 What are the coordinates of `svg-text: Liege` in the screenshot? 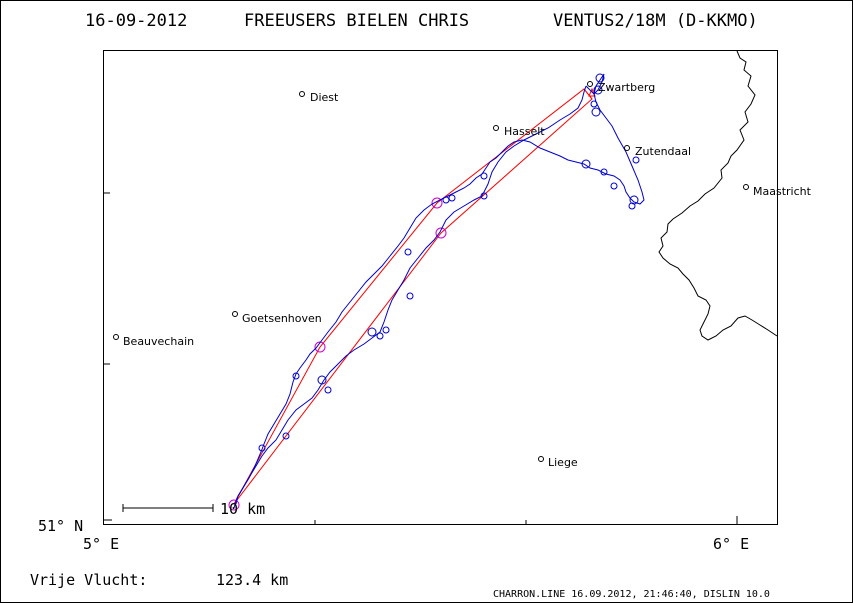 It's located at (563, 462).